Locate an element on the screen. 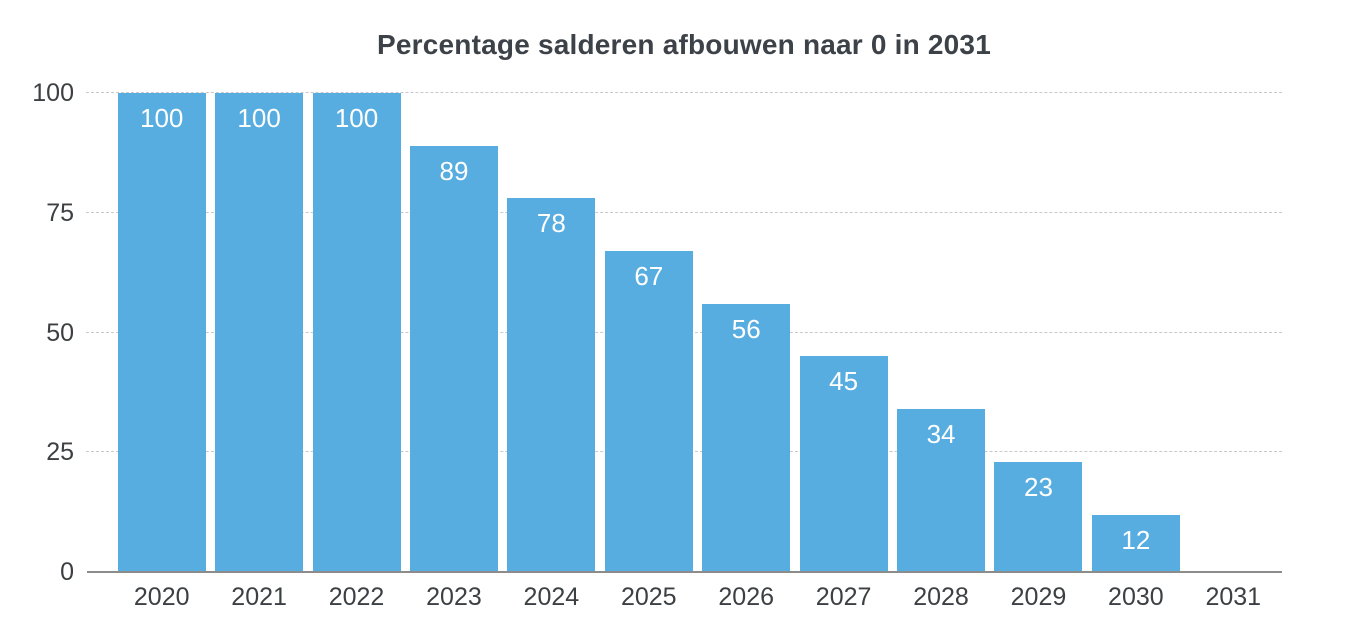 The image size is (1346, 630). x-tick-label: 2028 is located at coordinates (941, 597).